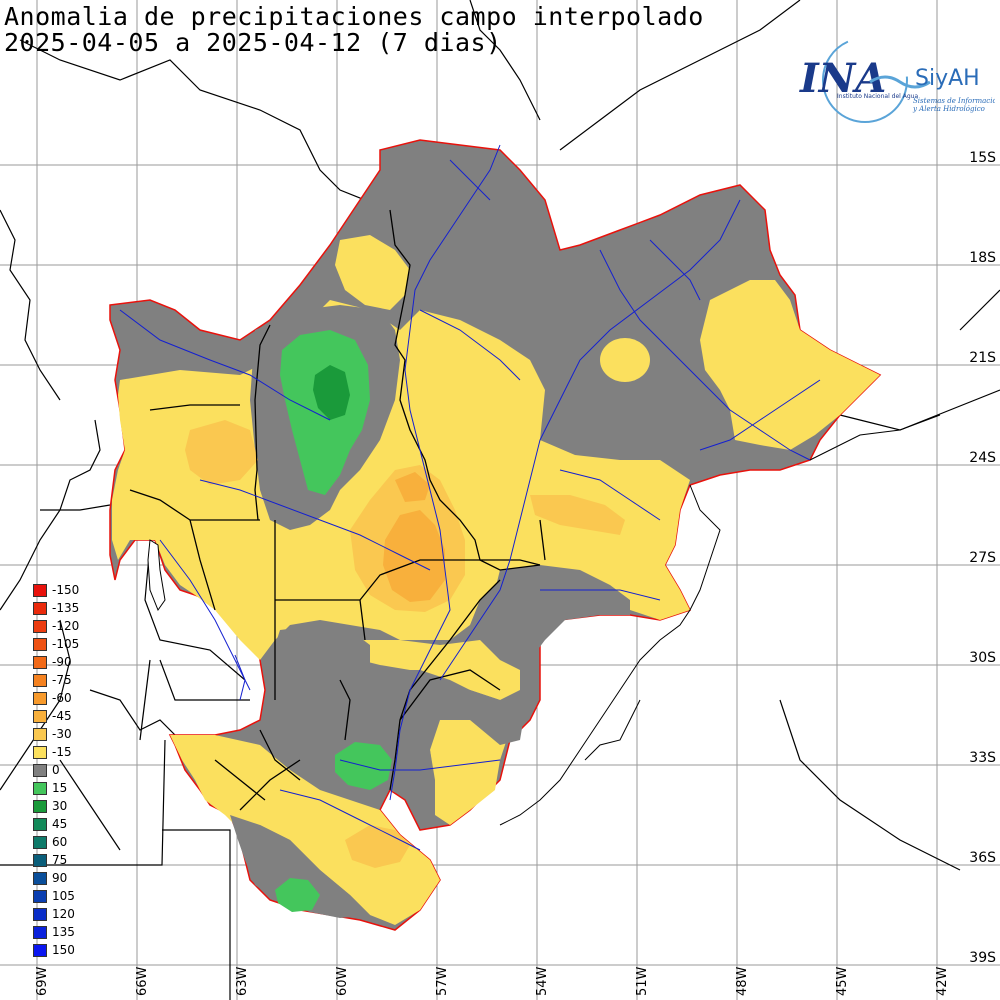 The width and height of the screenshot is (1000, 1000). What do you see at coordinates (542, 981) in the screenshot?
I see `longitude-label: 54W` at bounding box center [542, 981].